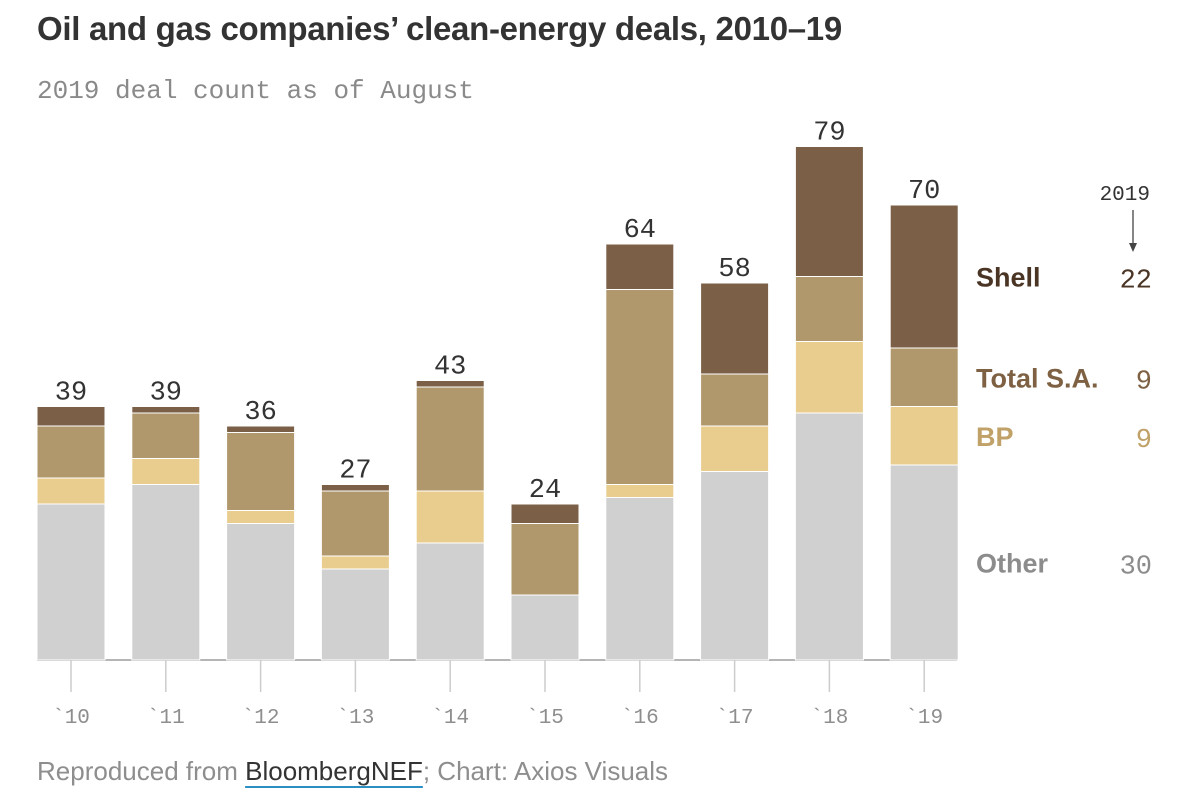  Describe the element at coordinates (1144, 441) in the screenshot. I see `legend-value-bp: 9` at that location.